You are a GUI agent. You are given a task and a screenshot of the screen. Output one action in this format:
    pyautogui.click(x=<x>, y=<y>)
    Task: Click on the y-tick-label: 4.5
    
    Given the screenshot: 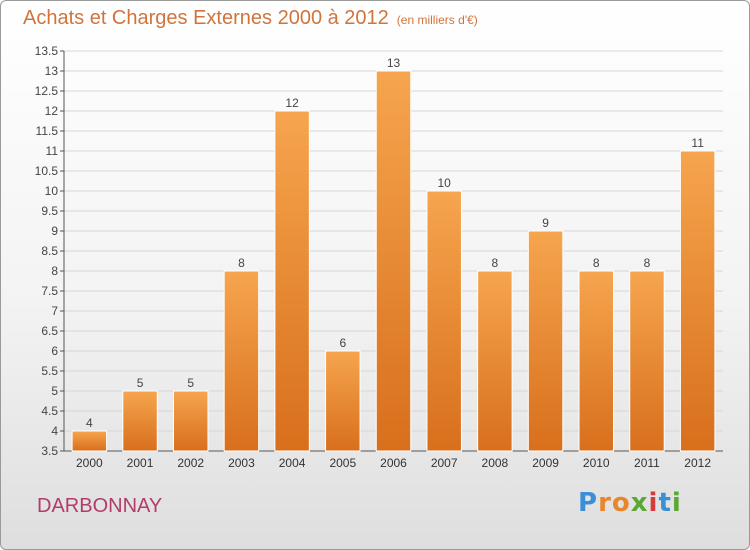 What is the action you would take?
    pyautogui.click(x=49, y=411)
    